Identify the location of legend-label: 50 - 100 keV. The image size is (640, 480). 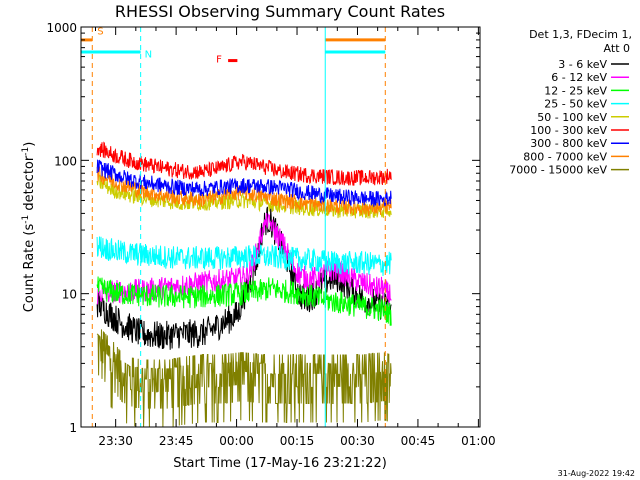
(572, 117).